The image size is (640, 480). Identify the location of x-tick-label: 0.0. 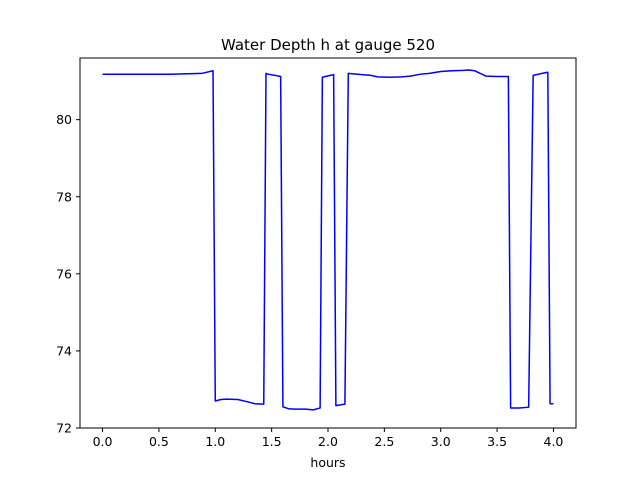
(103, 441).